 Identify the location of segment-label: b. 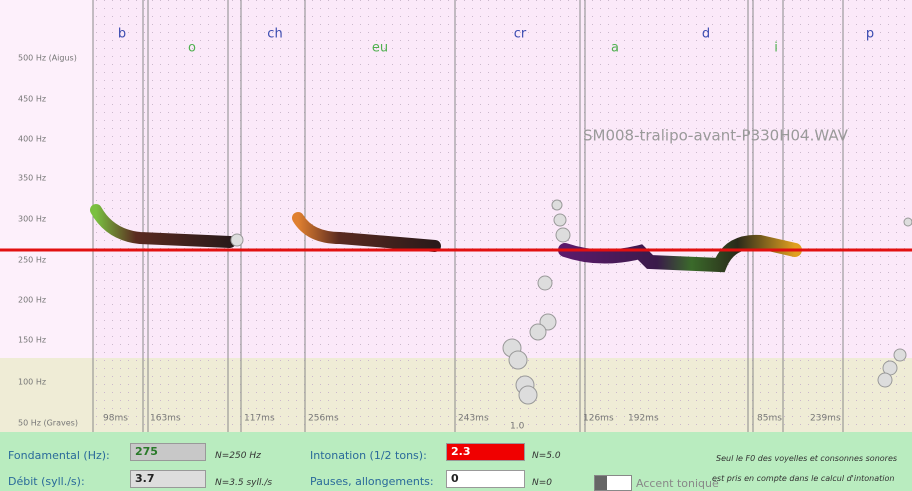
(122, 34).